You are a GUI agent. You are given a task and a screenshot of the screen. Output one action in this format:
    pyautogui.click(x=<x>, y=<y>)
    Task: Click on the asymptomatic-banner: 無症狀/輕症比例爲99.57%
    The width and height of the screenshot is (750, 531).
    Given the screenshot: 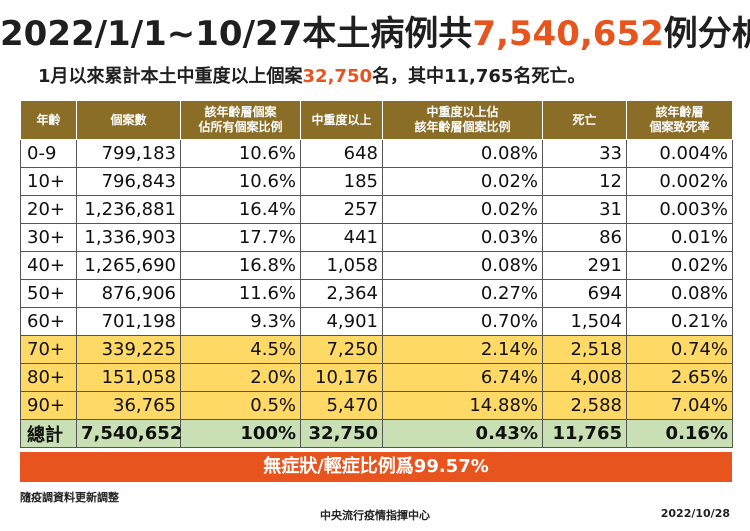 What is the action you would take?
    pyautogui.click(x=376, y=467)
    